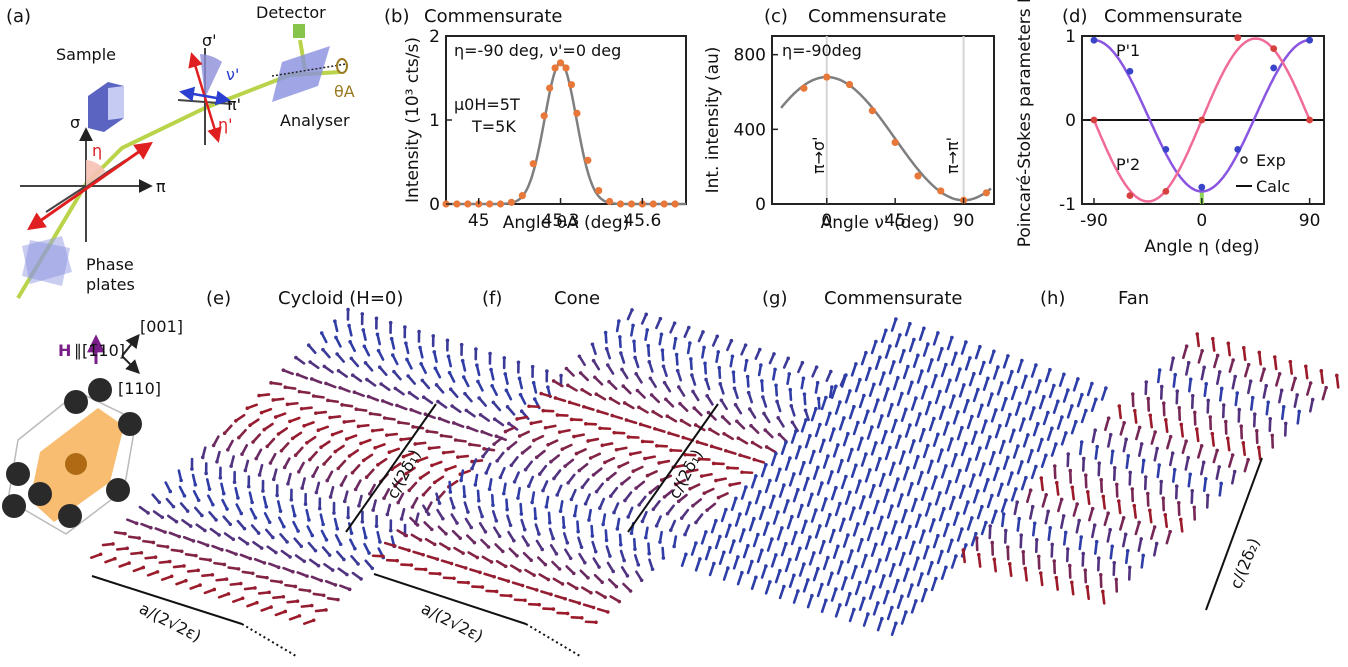 Image resolution: width=1348 pixels, height=667 pixels. What do you see at coordinates (18, 16) in the screenshot?
I see `panel-a-letter: (a)` at bounding box center [18, 16].